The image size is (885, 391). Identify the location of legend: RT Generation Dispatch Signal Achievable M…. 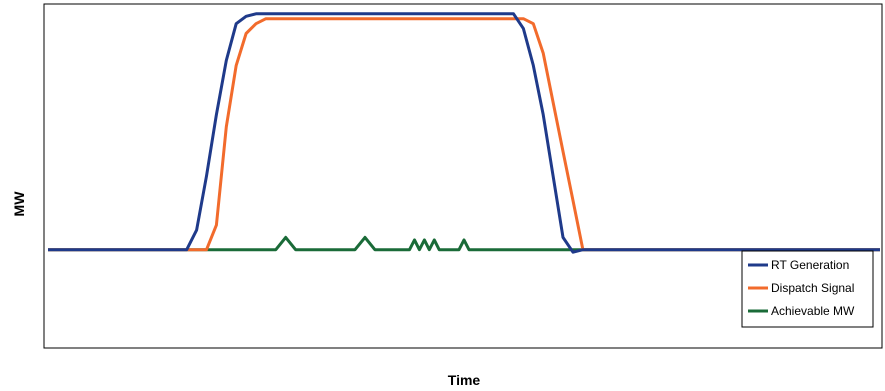
(807, 289).